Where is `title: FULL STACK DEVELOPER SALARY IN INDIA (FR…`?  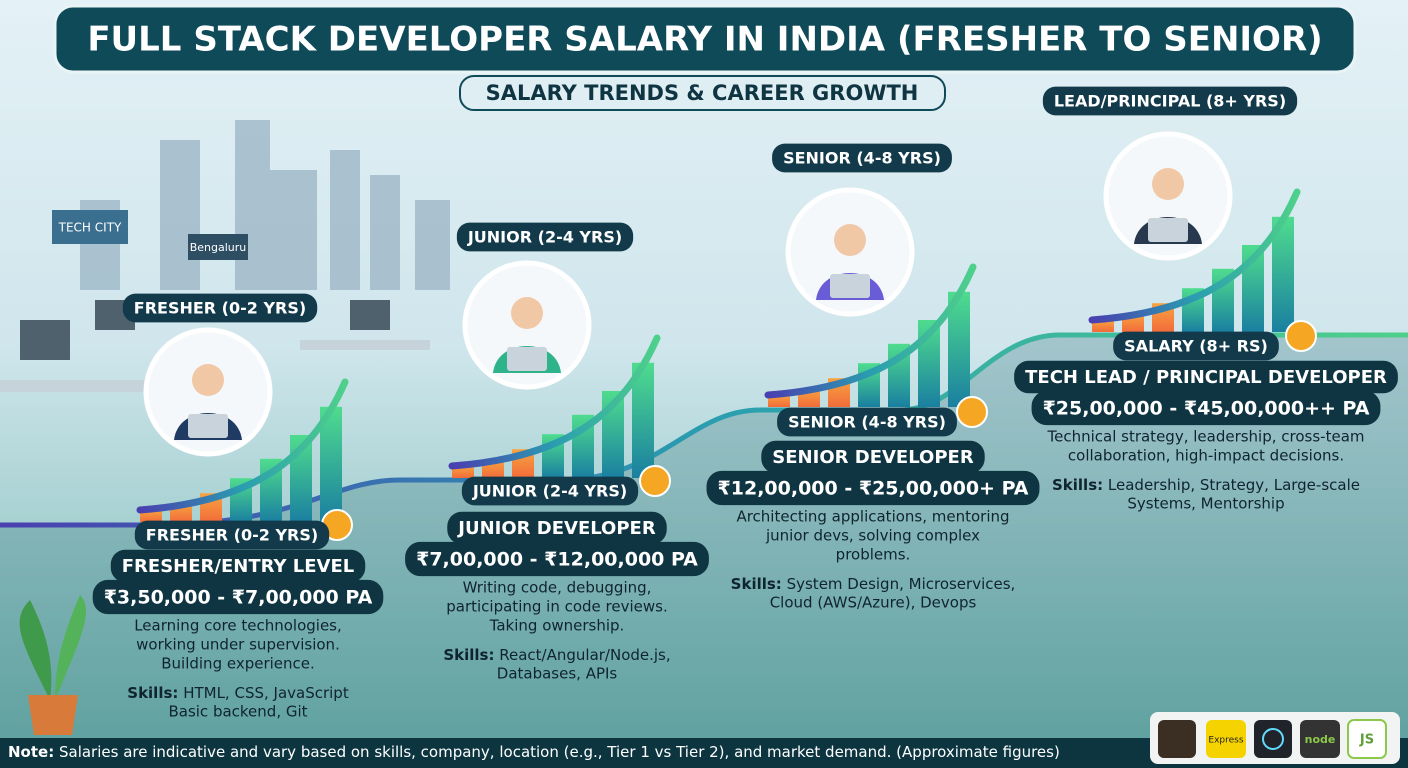 title: FULL STACK DEVELOPER SALARY IN INDIA (FR… is located at coordinates (704, 40).